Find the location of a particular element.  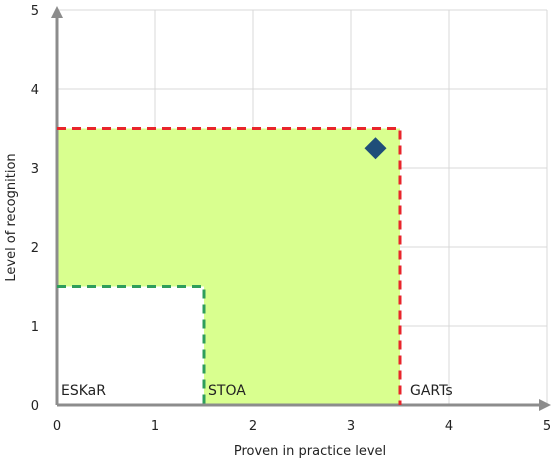

x-tick-label-5: 5 is located at coordinates (547, 426).